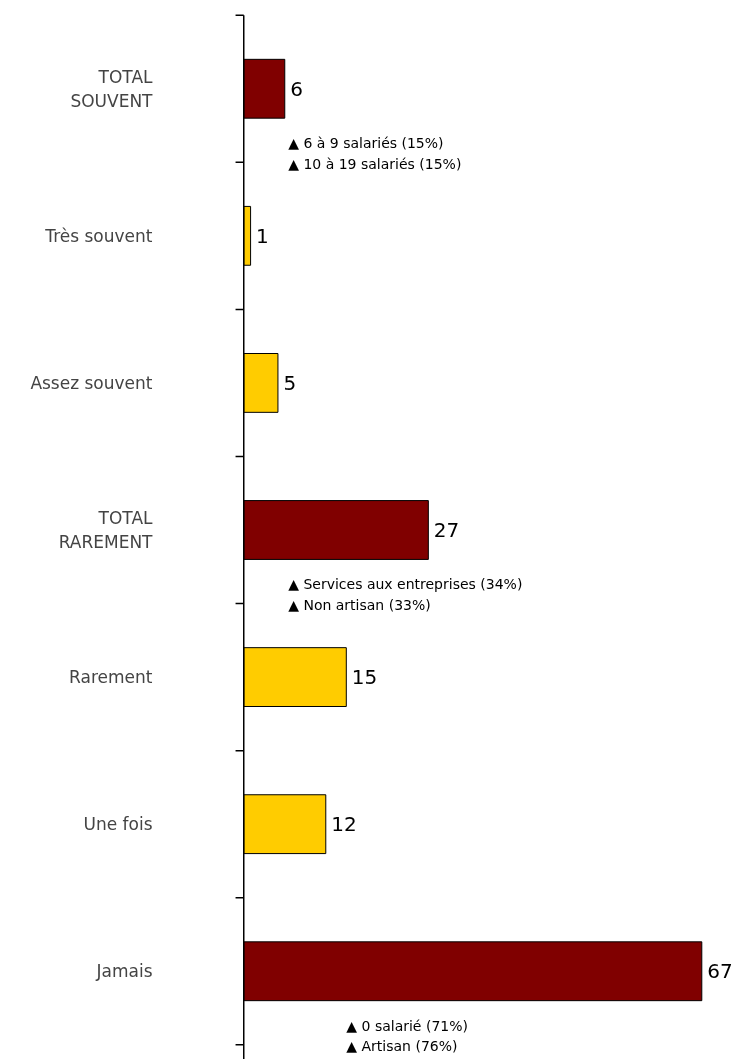 The height and width of the screenshot is (1059, 756). Describe the element at coordinates (720, 971) in the screenshot. I see `data-label: 67` at that location.